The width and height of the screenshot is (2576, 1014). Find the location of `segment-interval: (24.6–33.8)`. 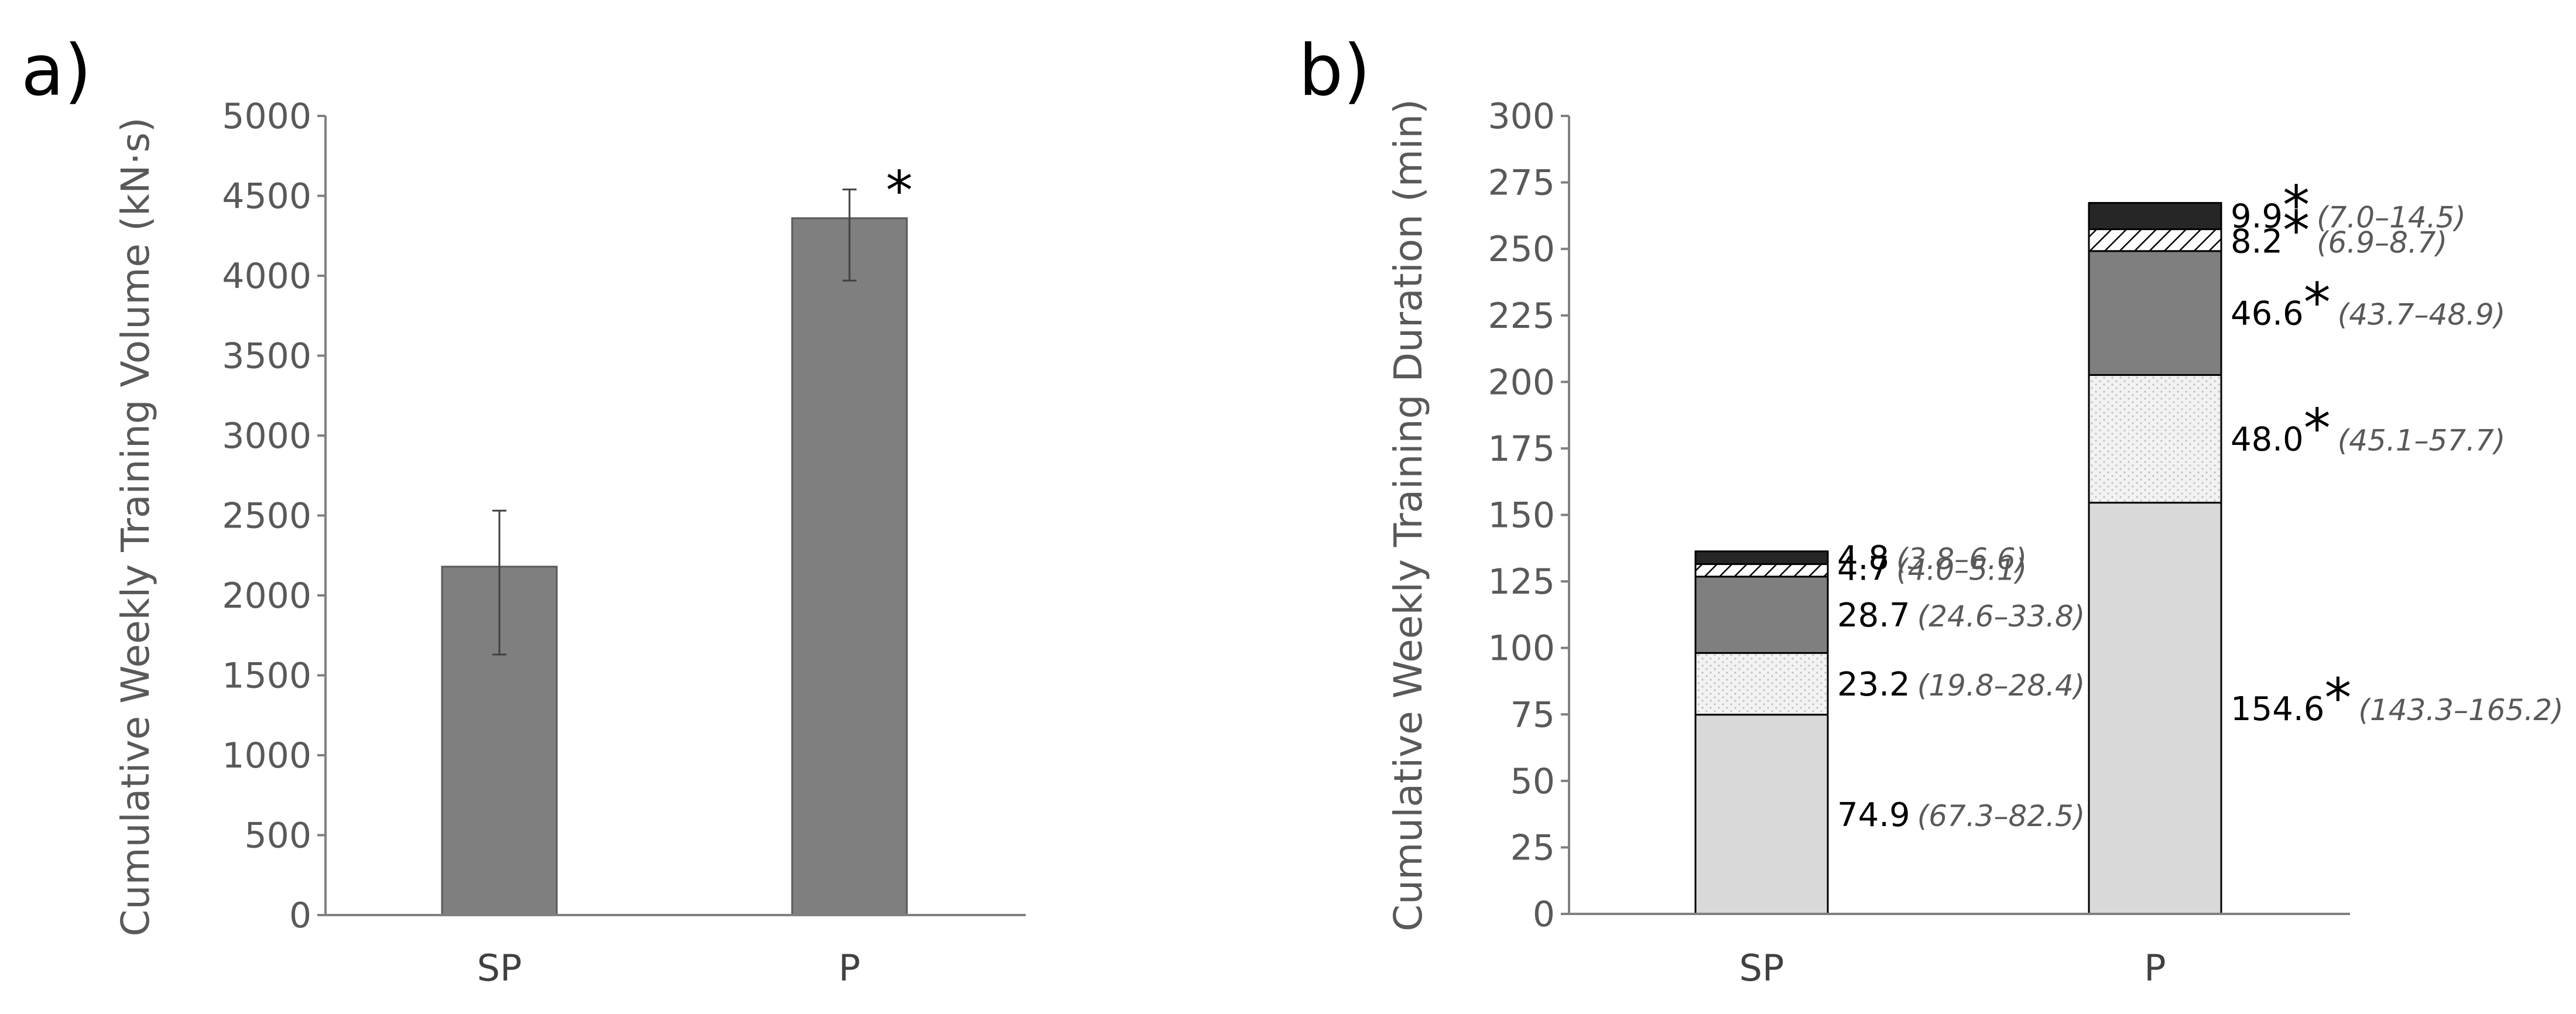

segment-interval: (24.6–33.8) is located at coordinates (2001, 616).